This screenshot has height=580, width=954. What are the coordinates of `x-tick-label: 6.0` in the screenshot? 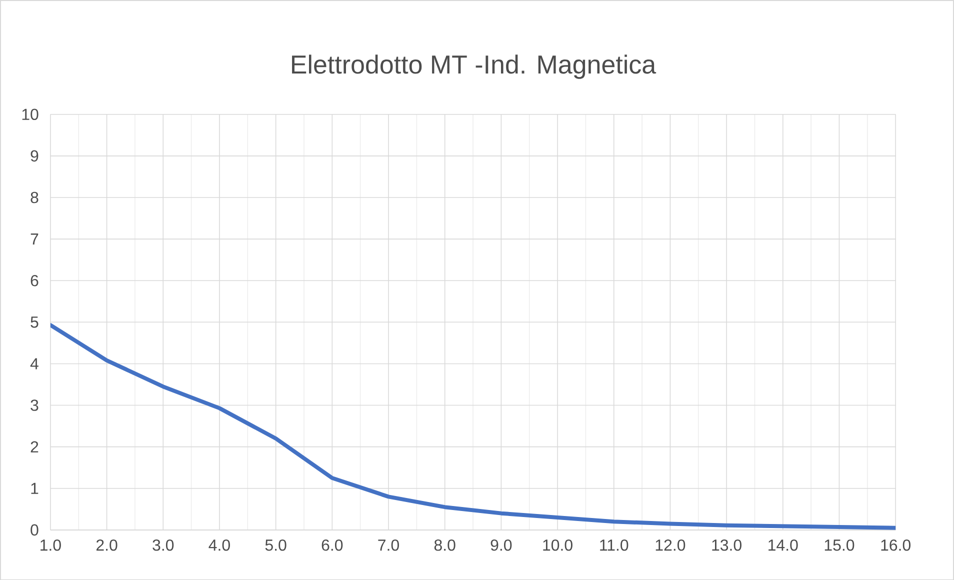 It's located at (332, 545).